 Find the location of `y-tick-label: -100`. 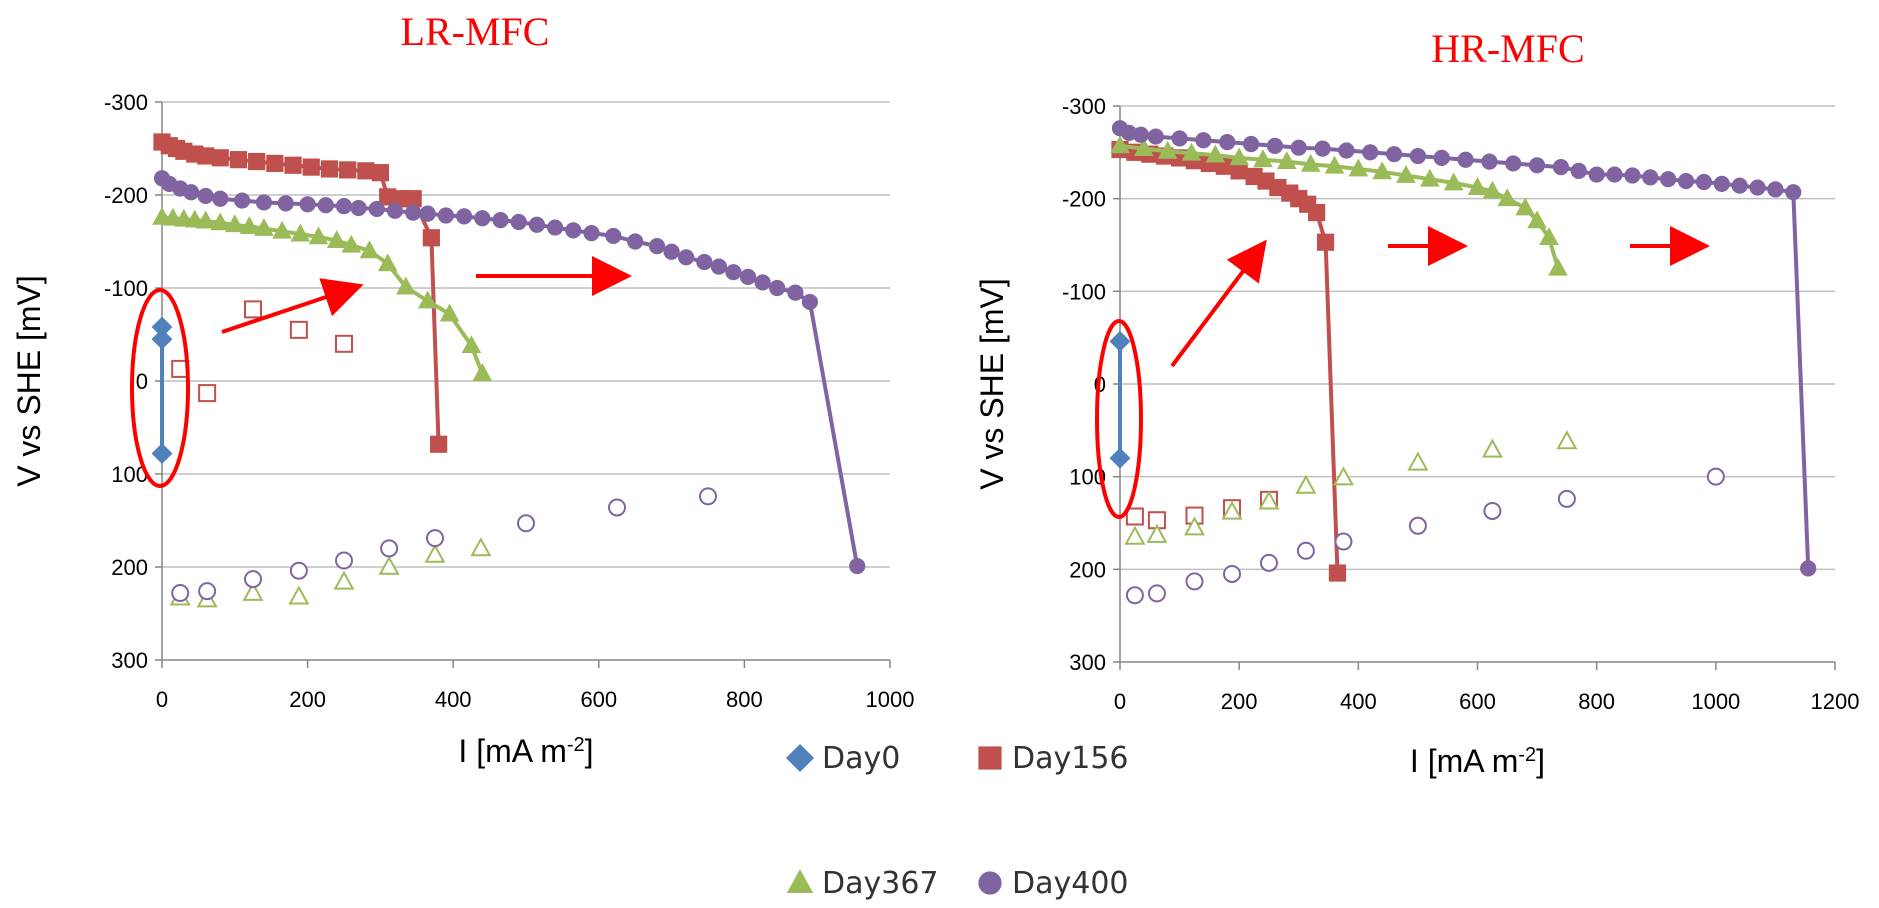

y-tick-label: -100 is located at coordinates (126, 288).